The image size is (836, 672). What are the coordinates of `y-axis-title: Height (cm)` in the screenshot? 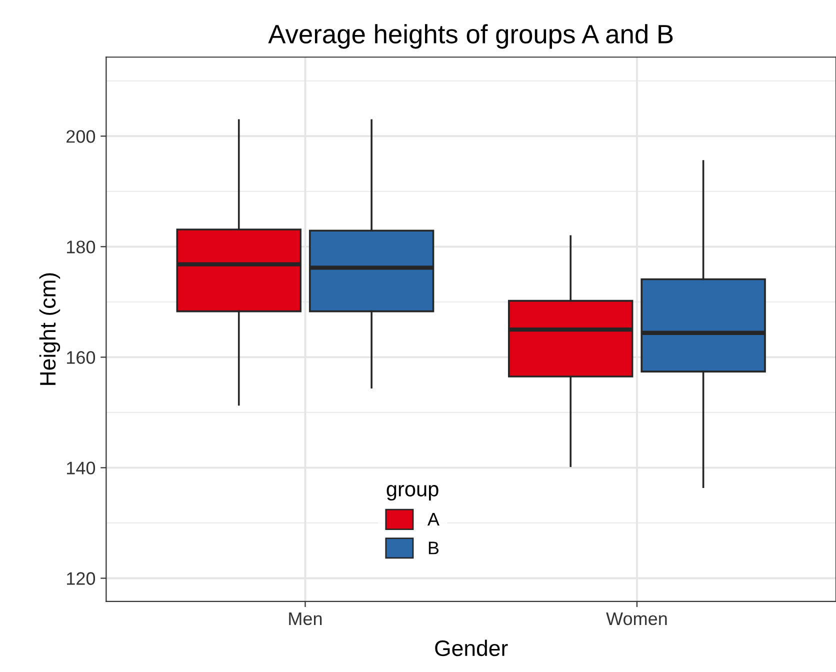 It's located at (49, 329).